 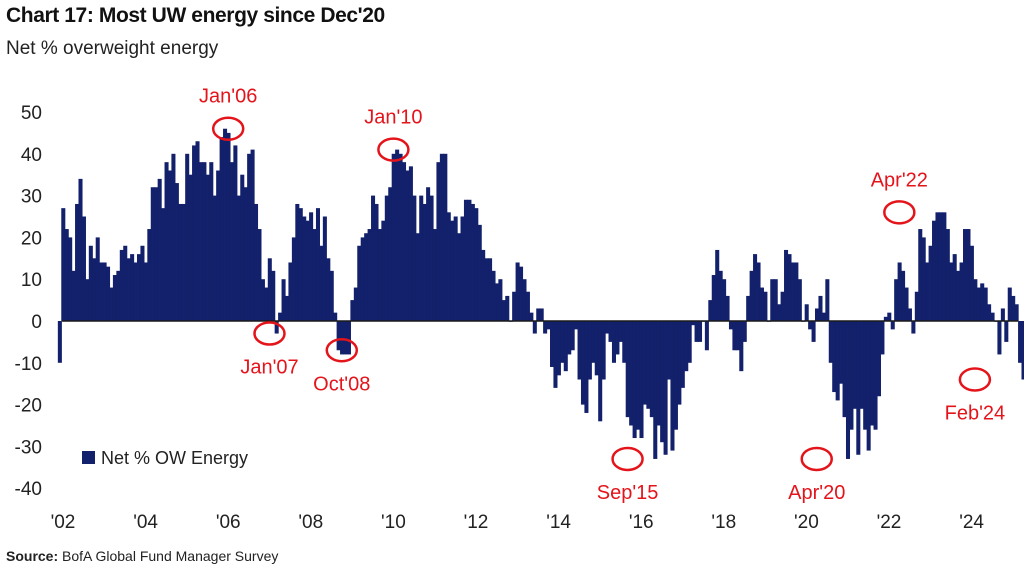 I want to click on y-tick-label: 30, so click(x=31, y=197).